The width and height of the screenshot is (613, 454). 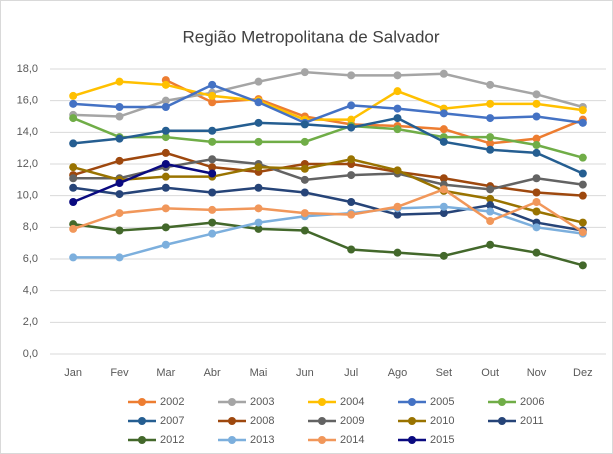 What do you see at coordinates (352, 421) in the screenshot?
I see `legend-label: 2009` at bounding box center [352, 421].